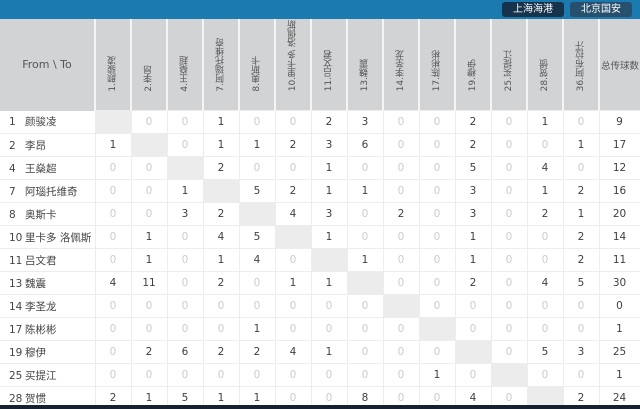 This screenshot has height=409, width=640. Describe the element at coordinates (320, 397) in the screenshot. I see `table-row: 28 贺惯 2 1 5 1 1 0 0 8 0 0 4 0 2 24` at that location.